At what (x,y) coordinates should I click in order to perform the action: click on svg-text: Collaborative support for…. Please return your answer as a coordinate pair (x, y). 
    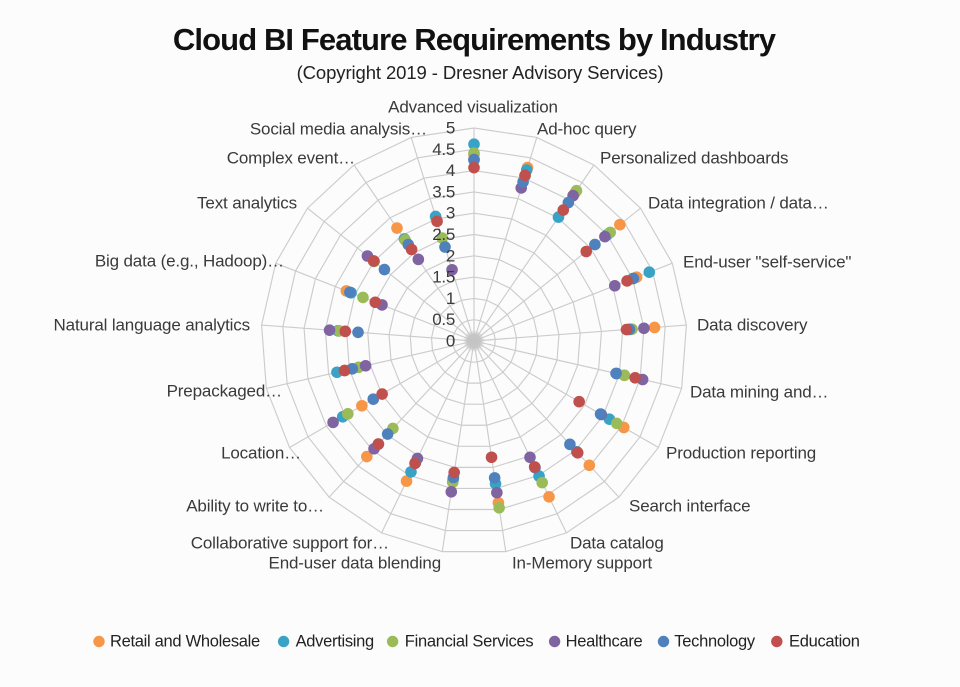
    Looking at the image, I should click on (290, 543).